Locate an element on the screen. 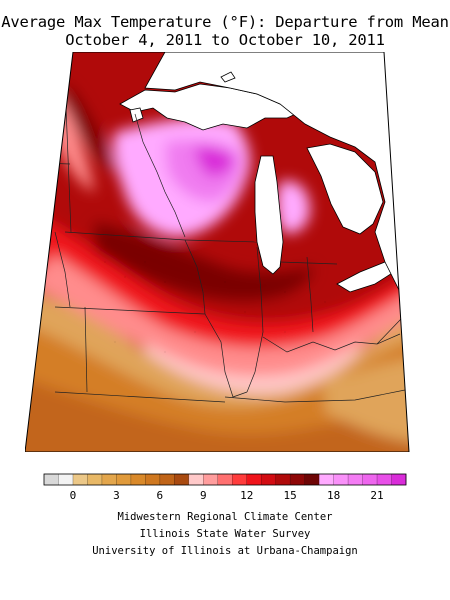 This screenshot has width=450, height=600. legend-tick-label: 15 is located at coordinates (290, 495).